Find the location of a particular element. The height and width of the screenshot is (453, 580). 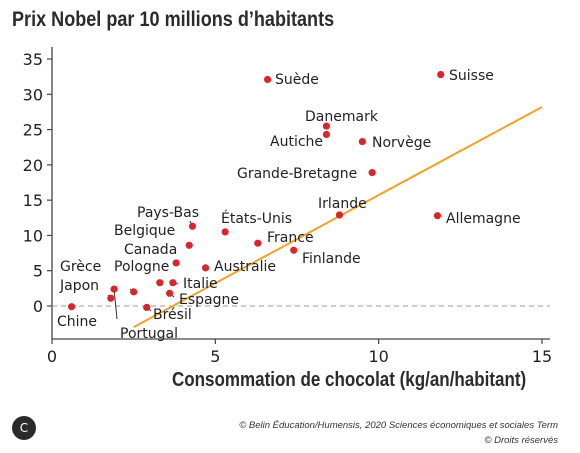

point-grande-bretagne is located at coordinates (372, 173).